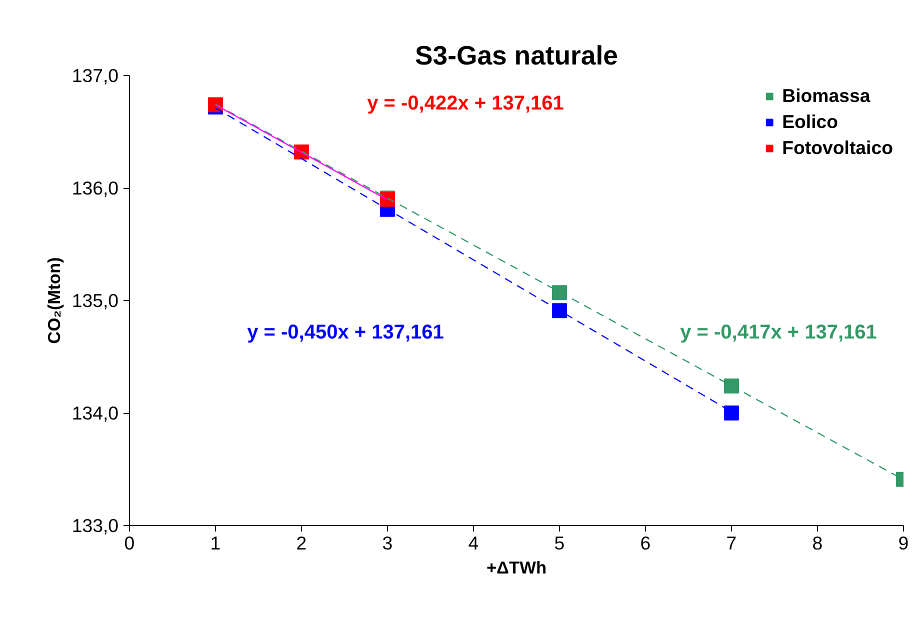 The width and height of the screenshot is (912, 621). I want to click on y-tick-label: 133,0, so click(95, 525).